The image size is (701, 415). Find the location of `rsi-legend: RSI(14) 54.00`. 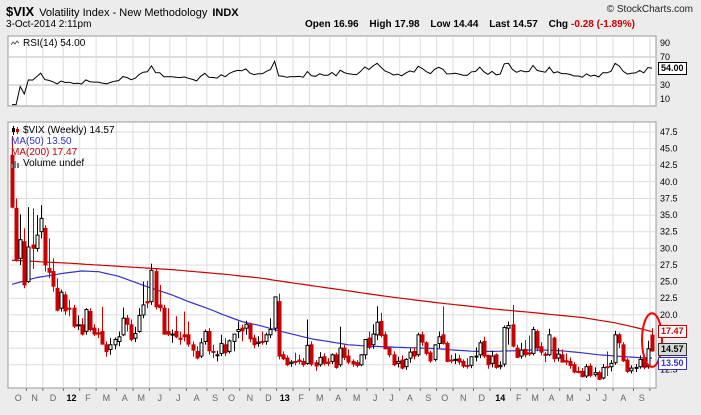

rsi-legend: RSI(14) 54.00 is located at coordinates (48, 43).